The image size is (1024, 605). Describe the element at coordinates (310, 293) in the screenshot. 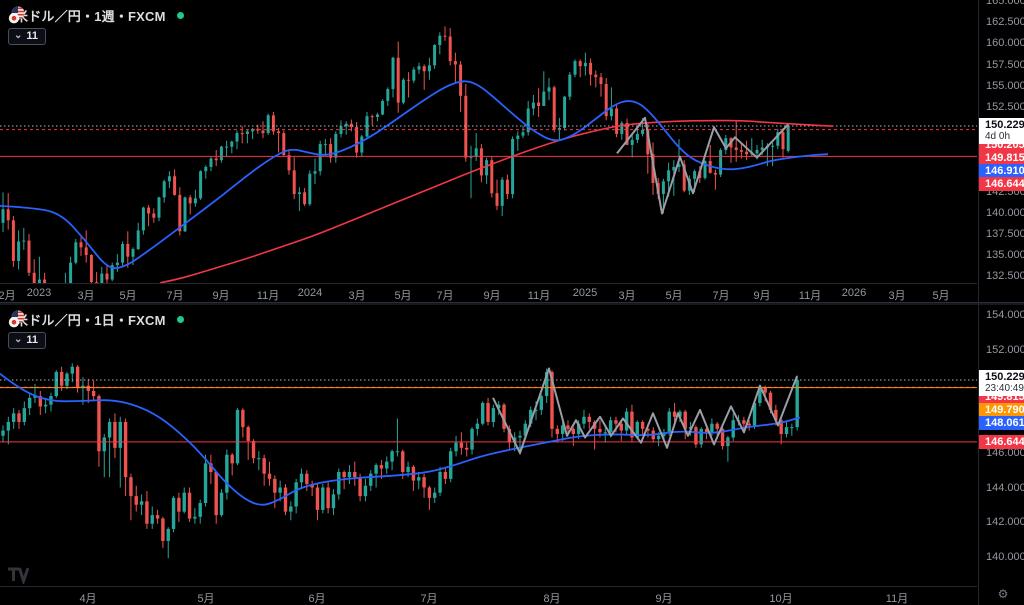

I see `time-tick: 2024` at that location.